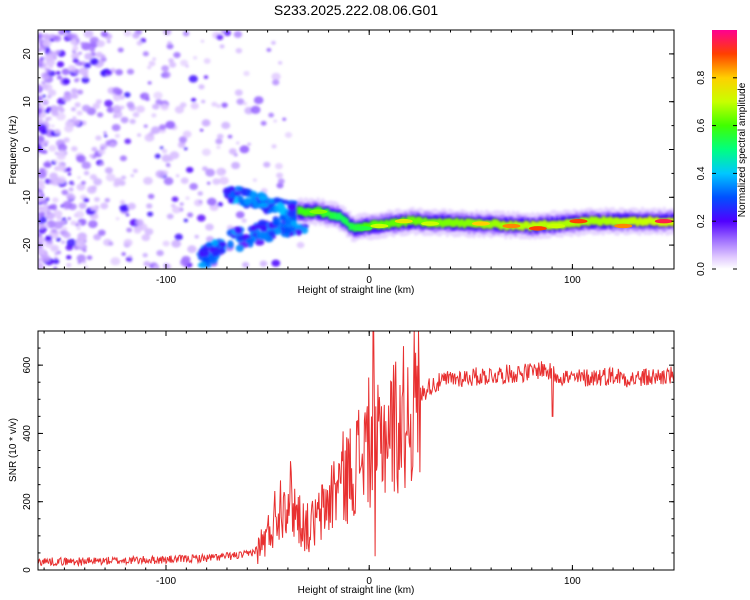  Describe the element at coordinates (369, 581) in the screenshot. I see `snr-xtick-label: 0` at that location.